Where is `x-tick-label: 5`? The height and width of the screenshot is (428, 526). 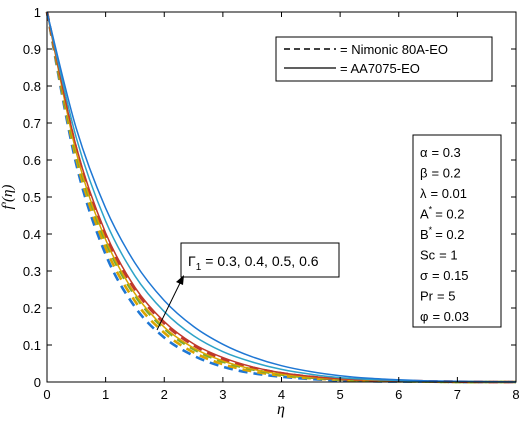 x-tick-label: 5 is located at coordinates (340, 394).